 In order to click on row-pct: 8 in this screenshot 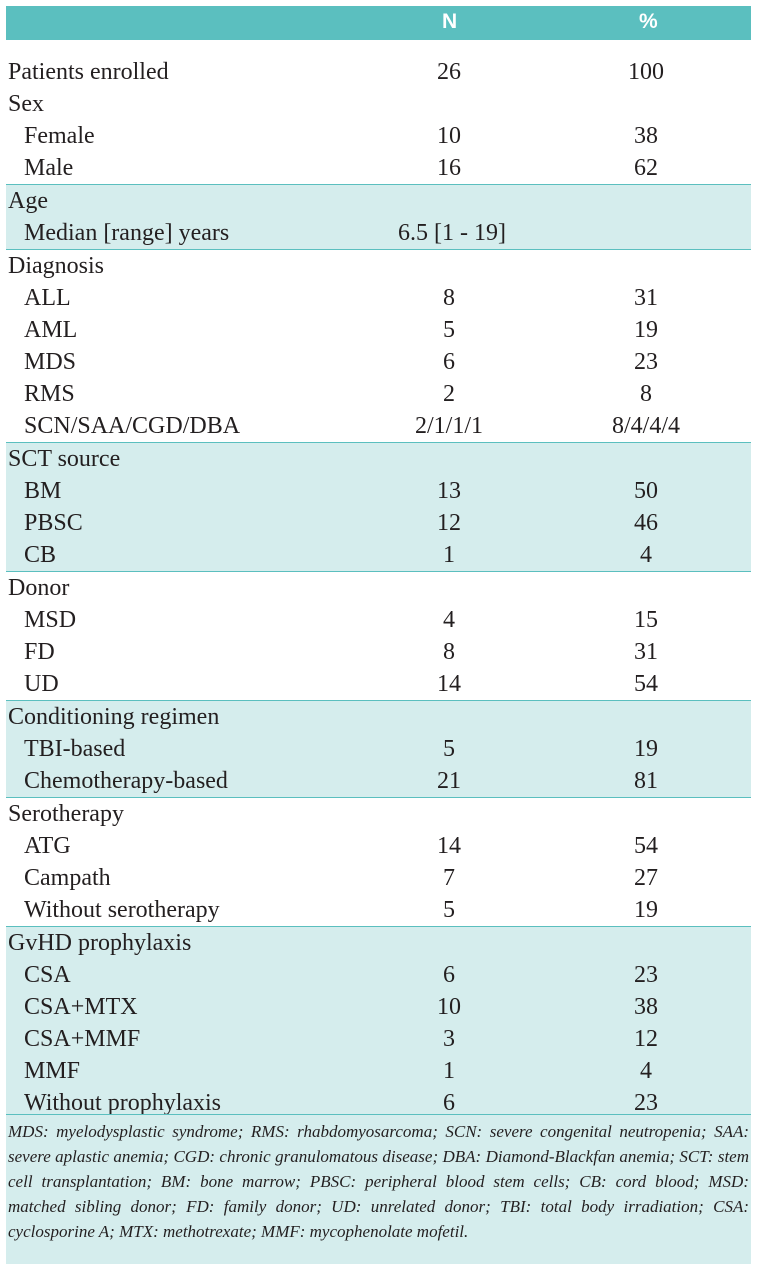, I will do `click(646, 394)`.